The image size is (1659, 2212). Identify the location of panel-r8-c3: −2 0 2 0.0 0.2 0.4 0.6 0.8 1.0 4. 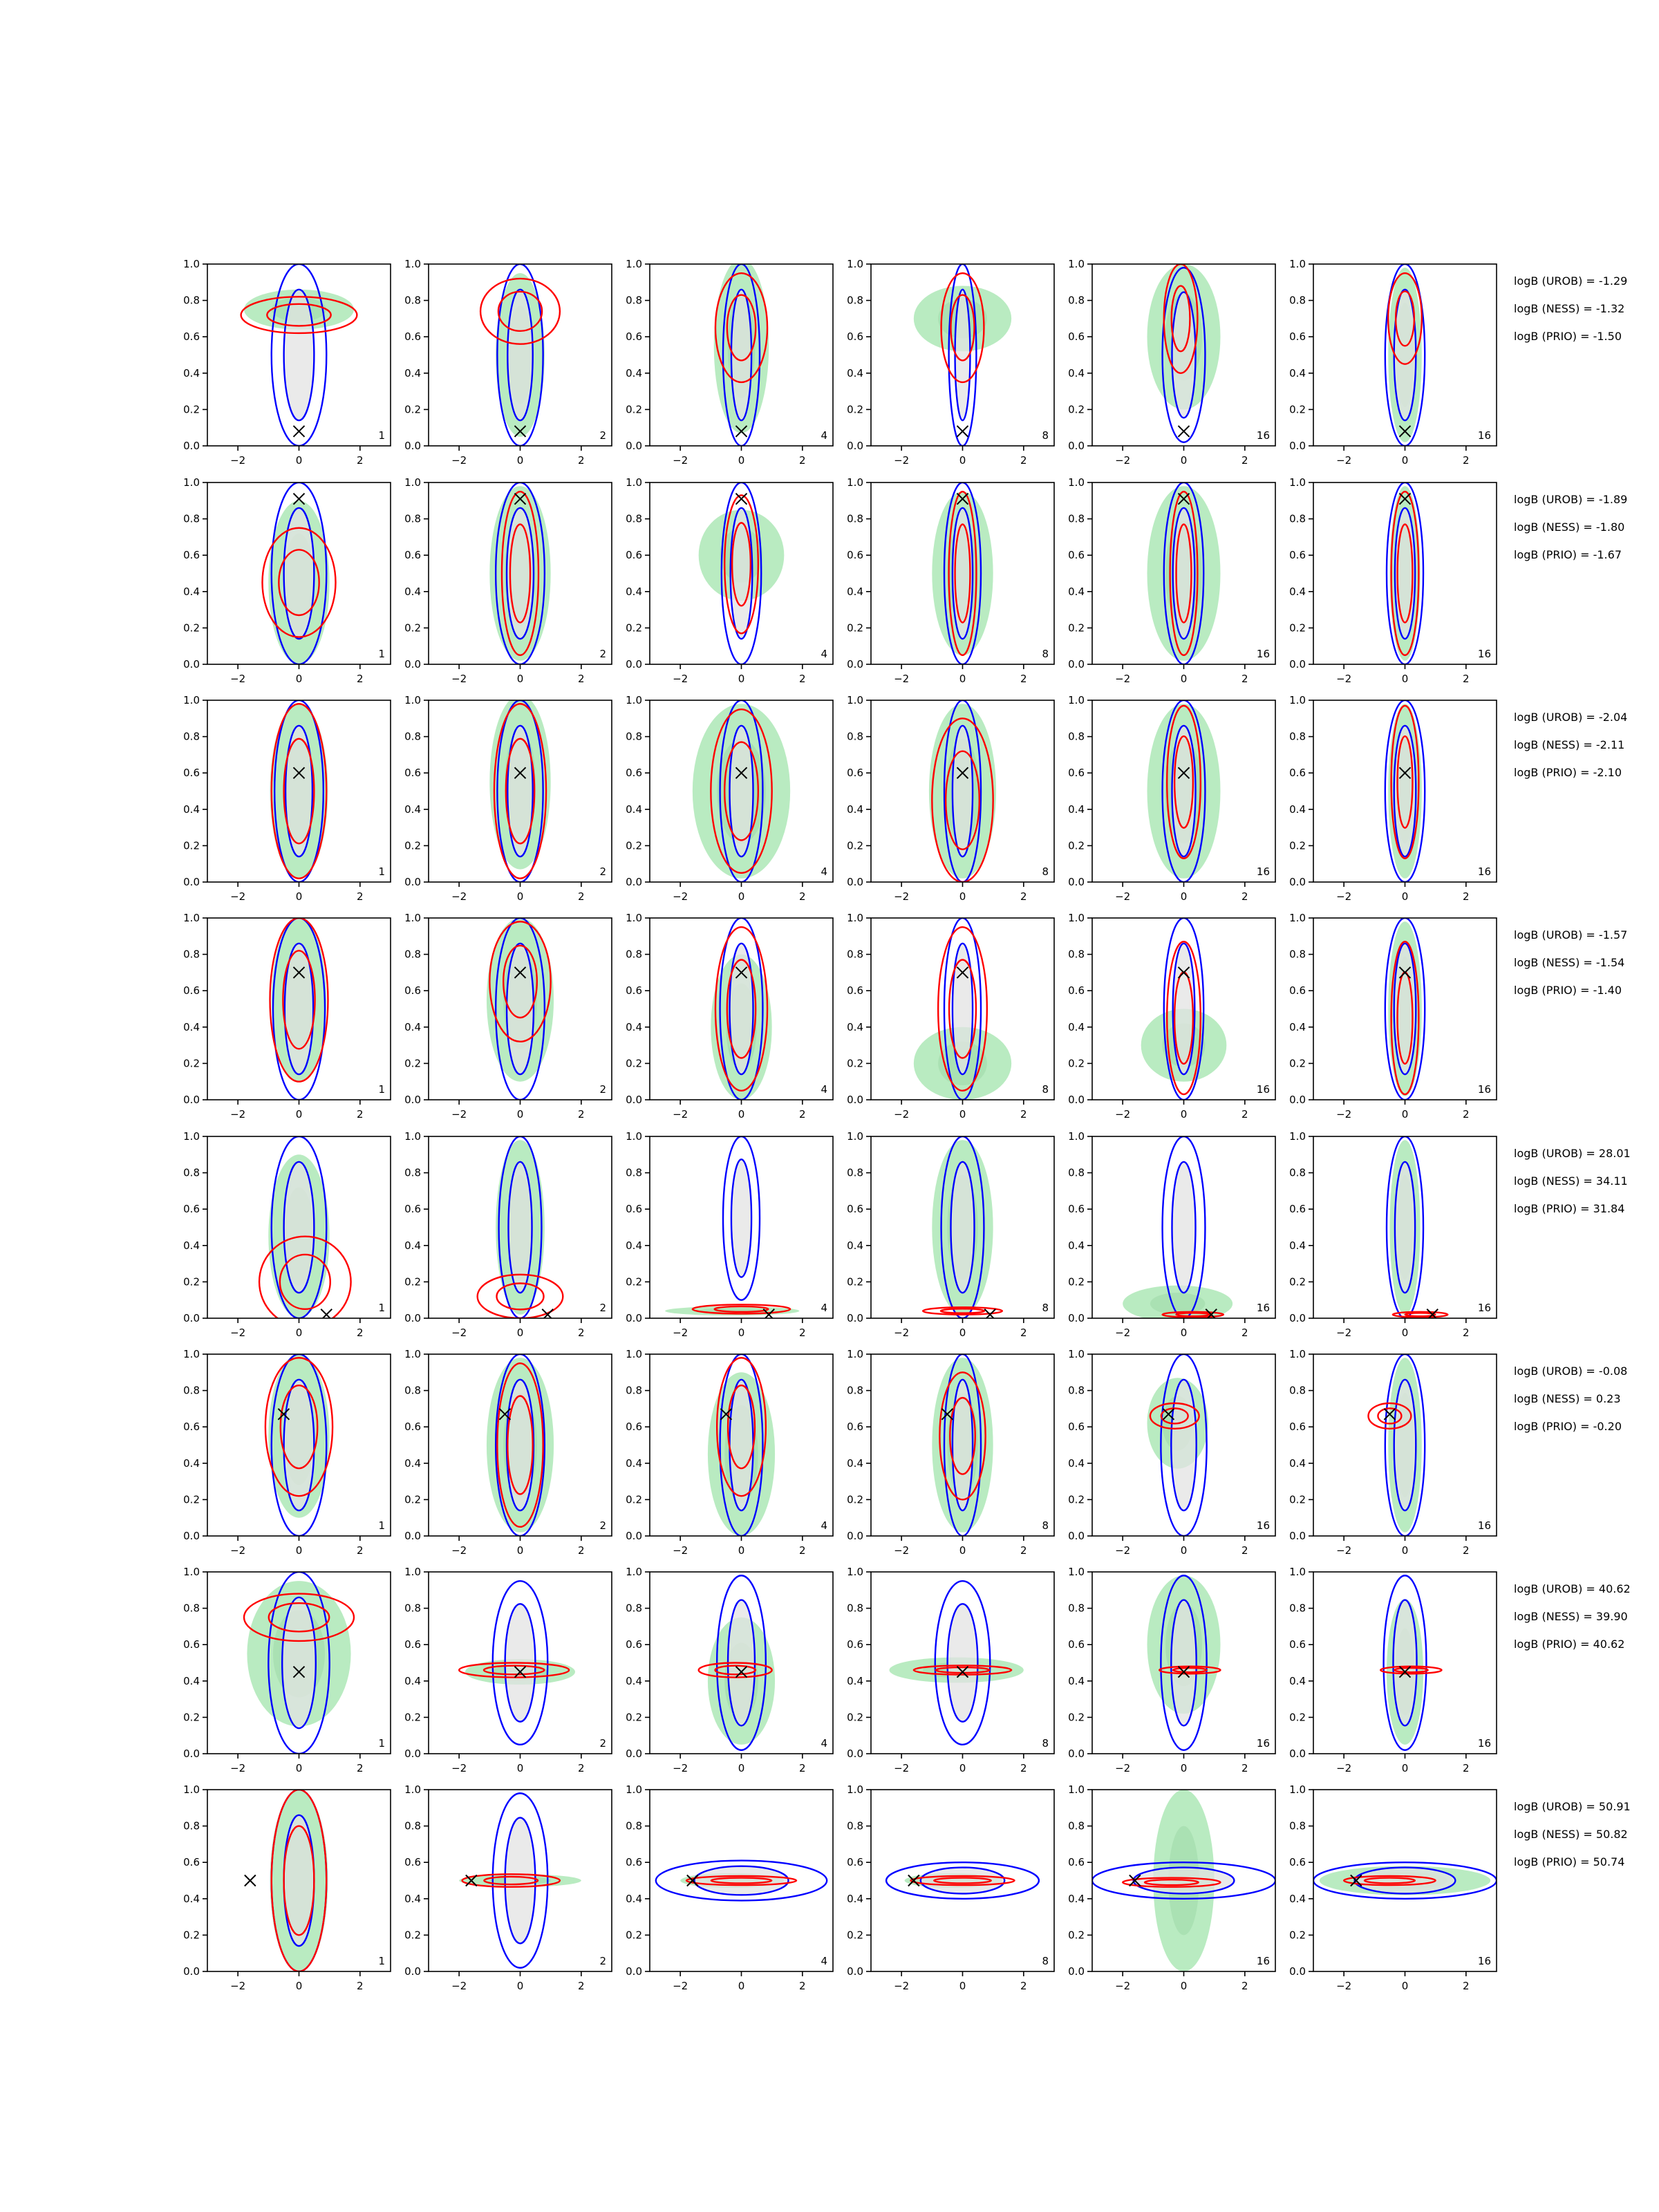
(730, 1887).